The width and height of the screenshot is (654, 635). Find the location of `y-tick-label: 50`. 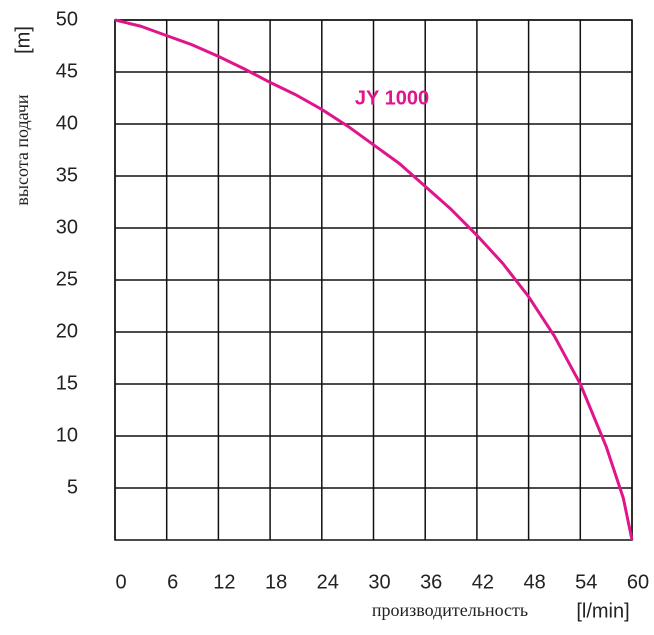

y-tick-label: 50 is located at coordinates (67, 19).